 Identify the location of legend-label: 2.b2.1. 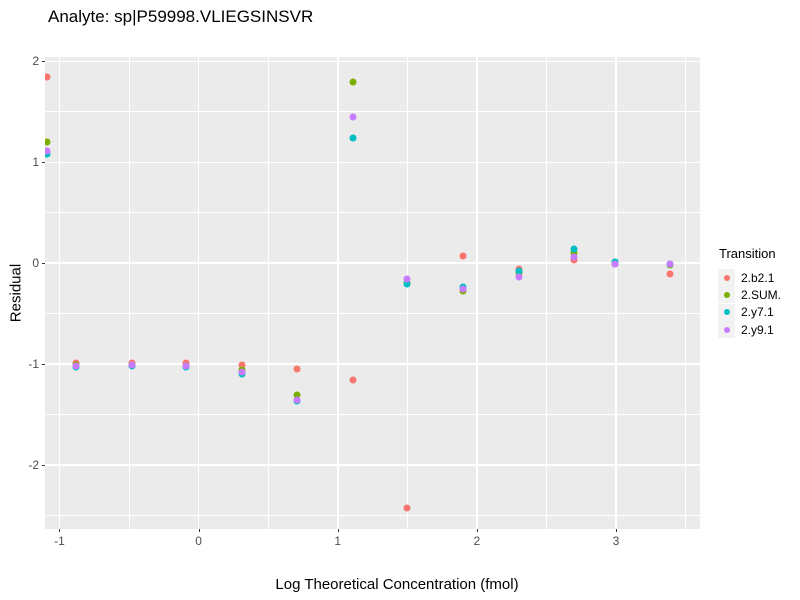
(758, 277).